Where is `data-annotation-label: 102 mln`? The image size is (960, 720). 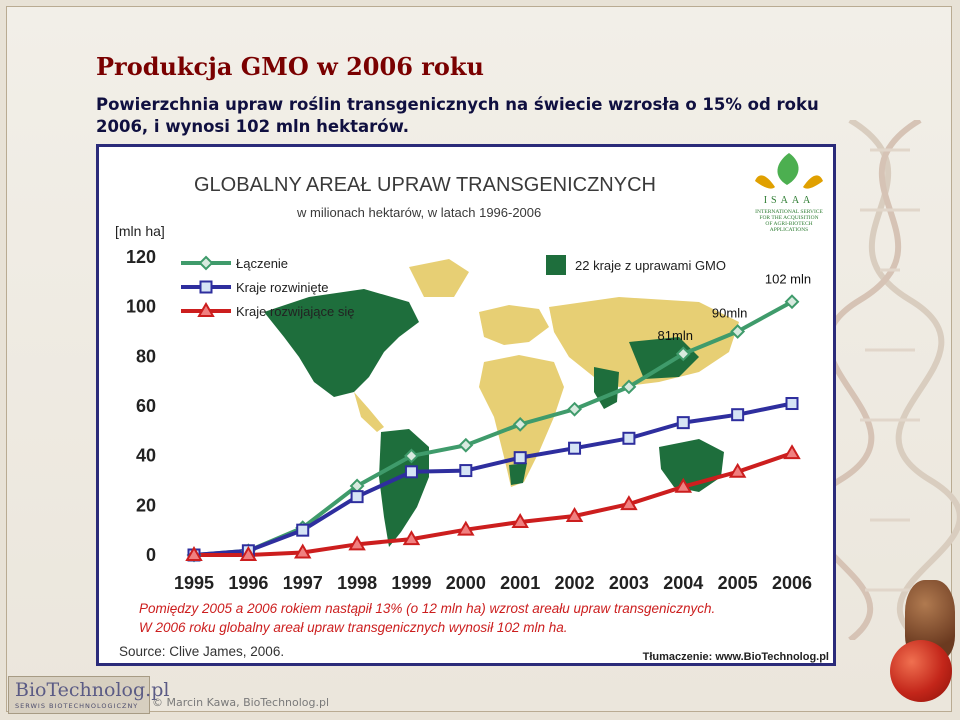
data-annotation-label: 102 mln is located at coordinates (788, 279).